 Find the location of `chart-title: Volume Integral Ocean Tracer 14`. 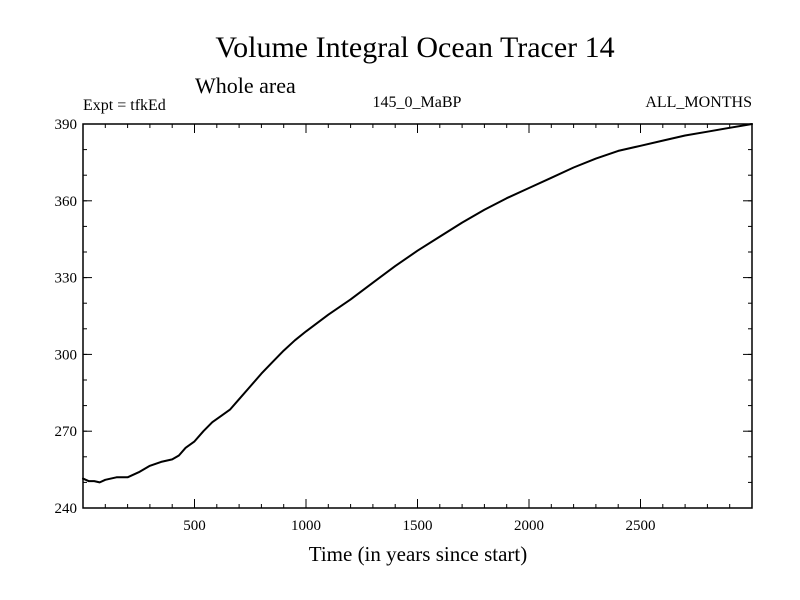

chart-title: Volume Integral Ocean Tracer 14 is located at coordinates (414, 47).